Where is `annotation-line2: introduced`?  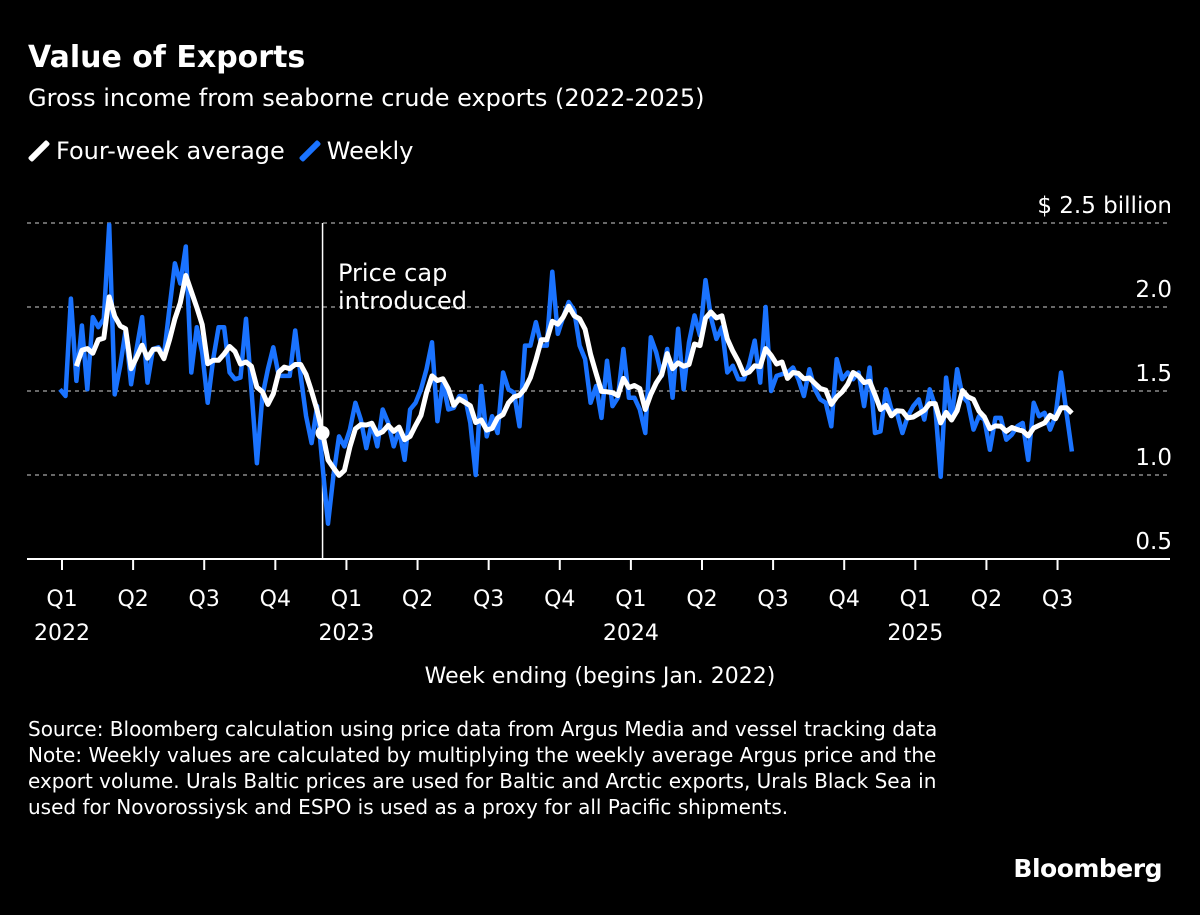
annotation-line2: introduced is located at coordinates (402, 301).